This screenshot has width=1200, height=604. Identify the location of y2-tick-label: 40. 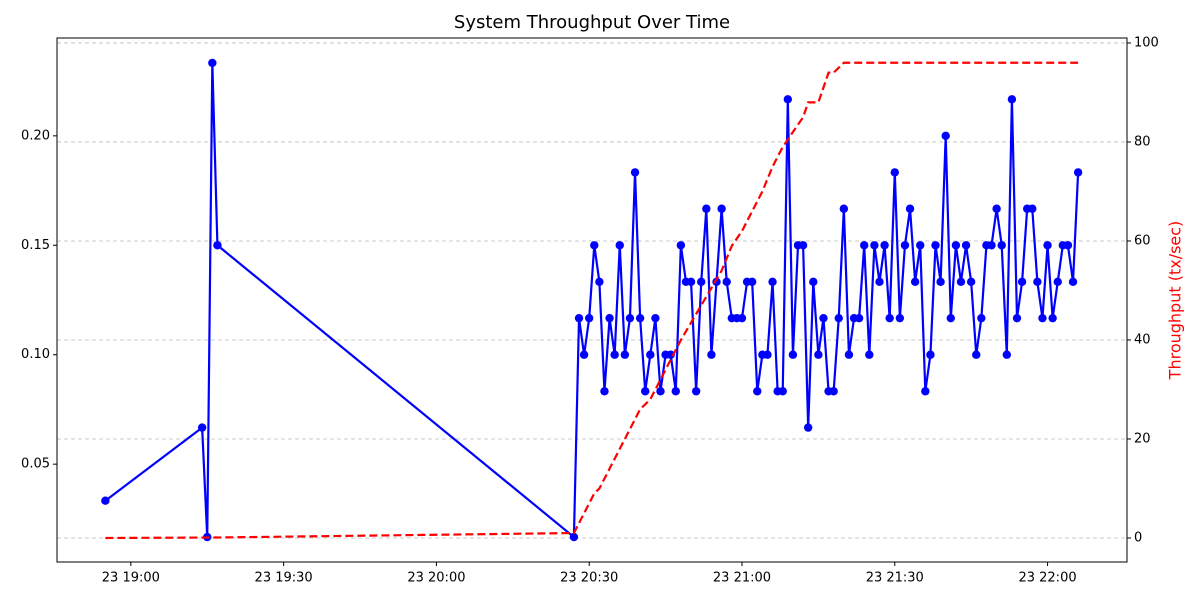
(1142, 339).